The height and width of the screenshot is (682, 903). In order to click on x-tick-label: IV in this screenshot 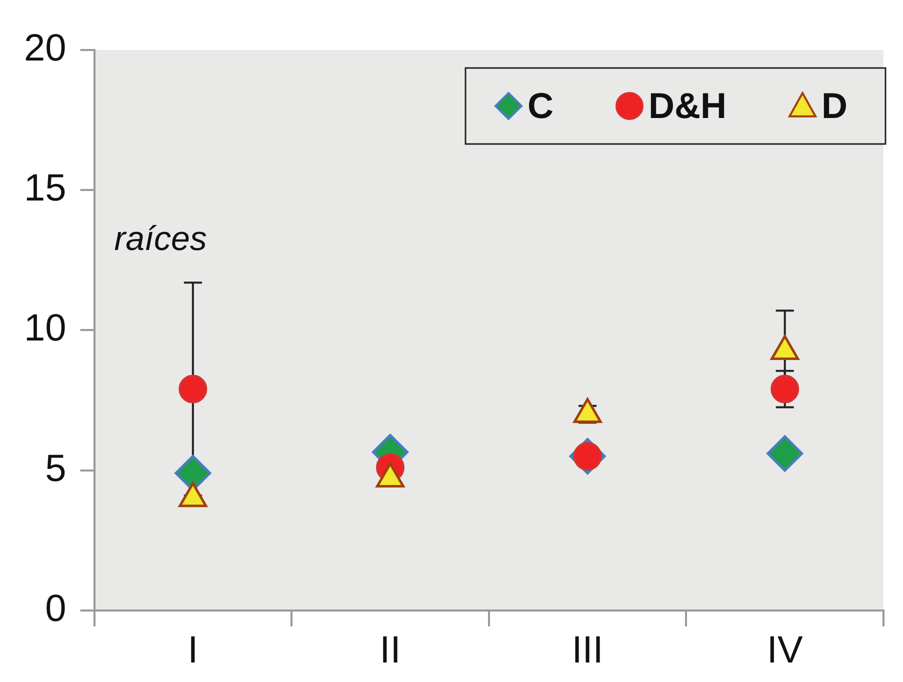, I will do `click(785, 651)`.